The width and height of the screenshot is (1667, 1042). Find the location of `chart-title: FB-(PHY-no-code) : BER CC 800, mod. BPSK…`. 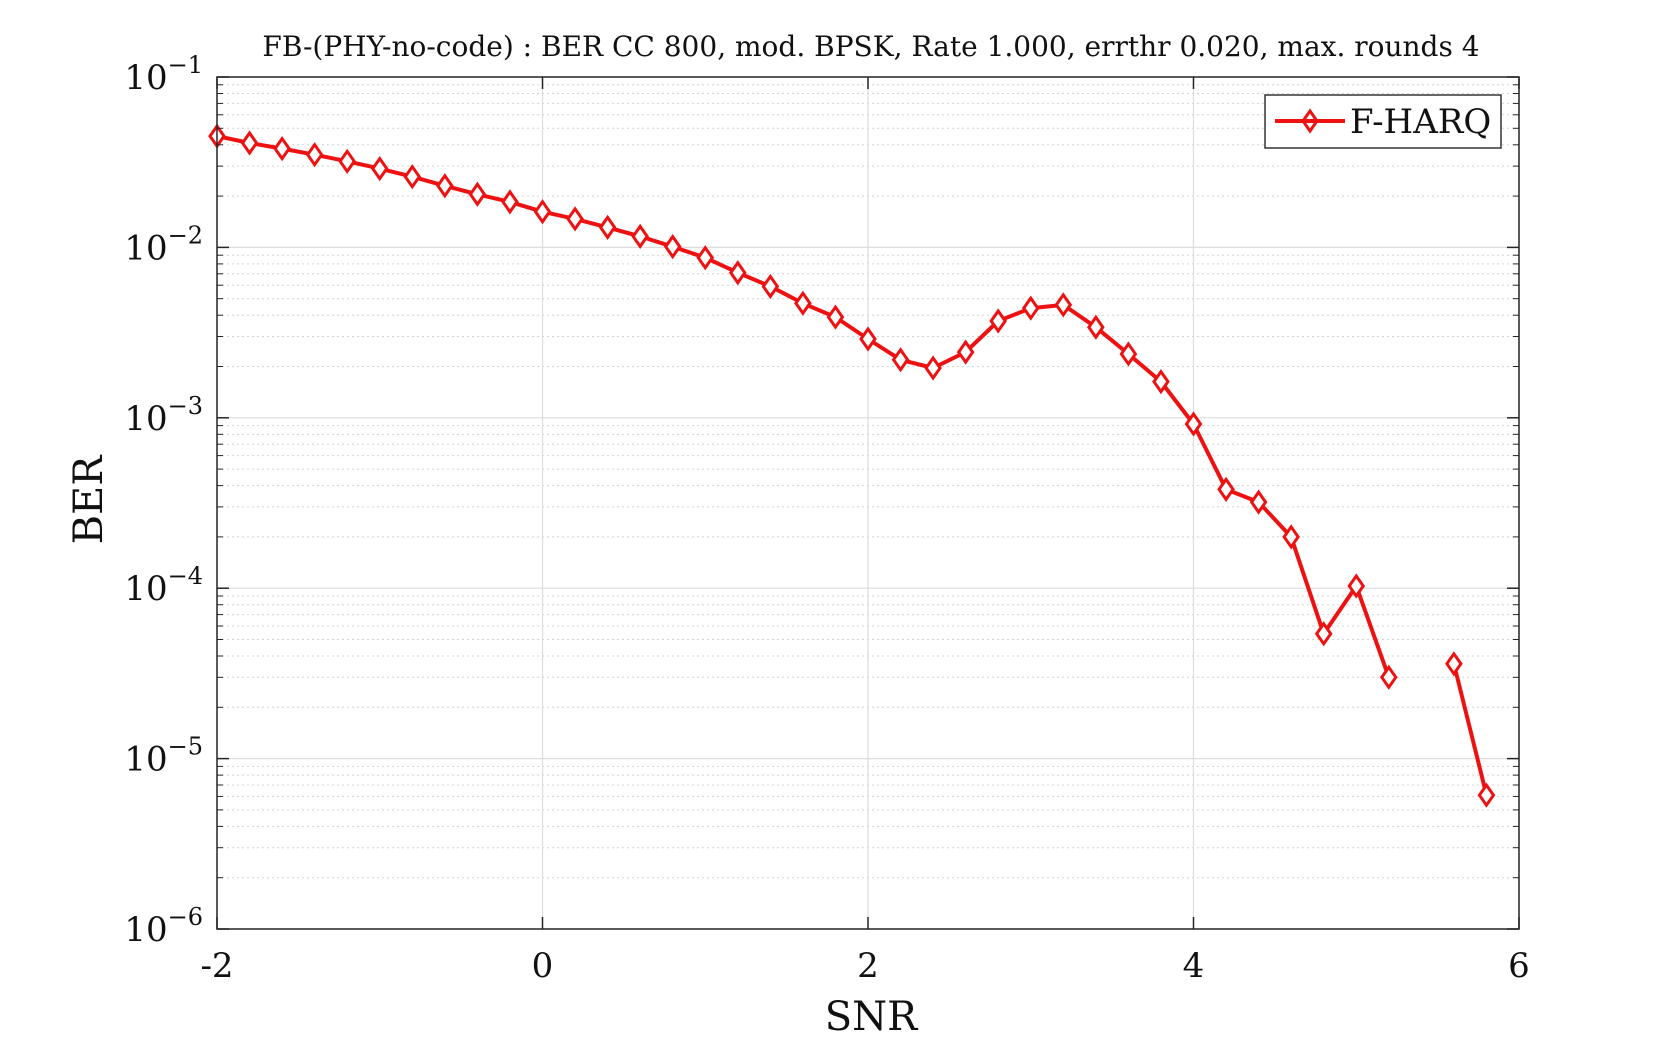

chart-title: FB-(PHY-no-code) : BER CC 800, mod. BPSK… is located at coordinates (870, 46).